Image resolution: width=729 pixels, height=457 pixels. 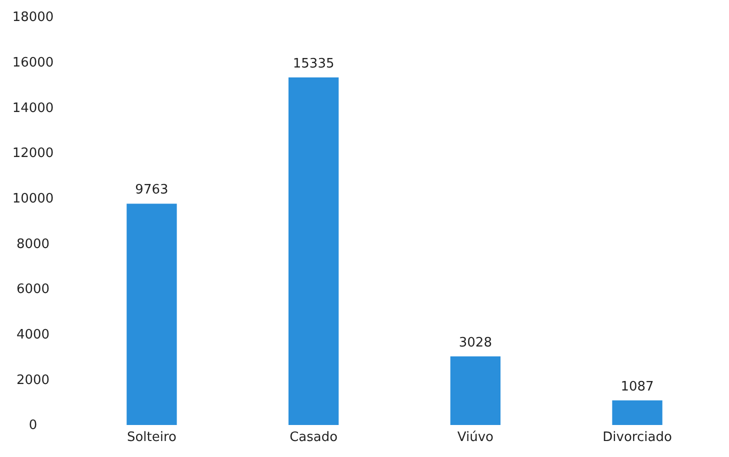 I want to click on y-tick-label: 2000, so click(x=33, y=380).